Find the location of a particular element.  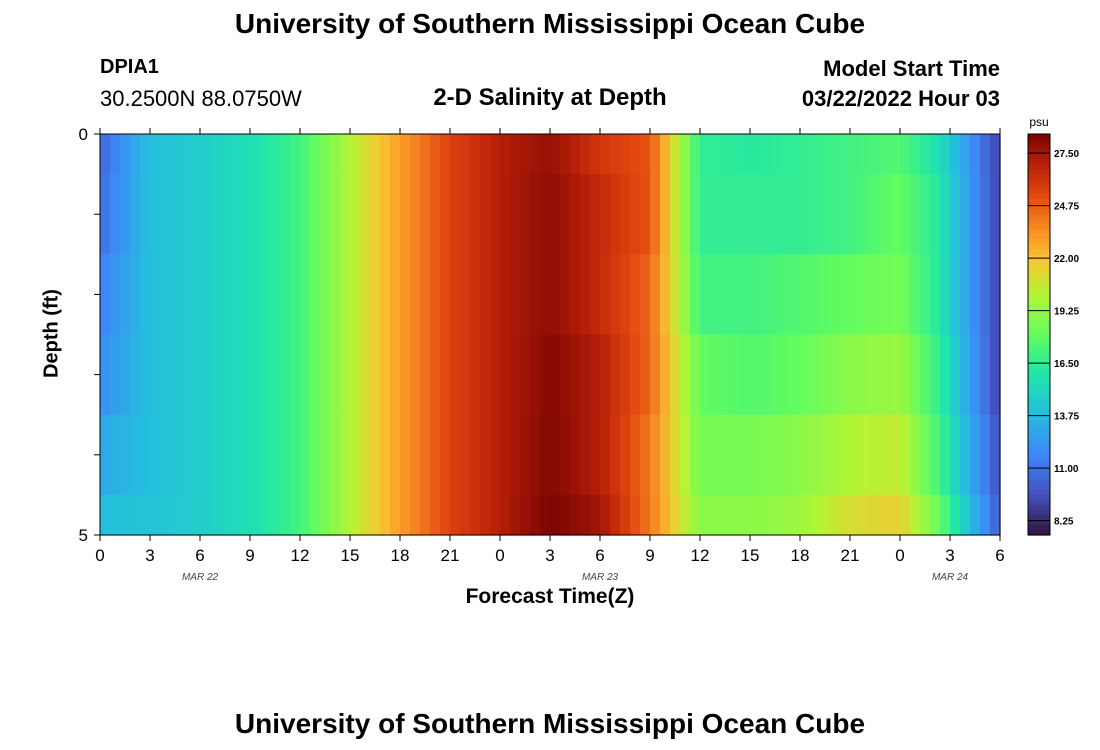

colorbar-tick-label: 8.25 is located at coordinates (1064, 522).